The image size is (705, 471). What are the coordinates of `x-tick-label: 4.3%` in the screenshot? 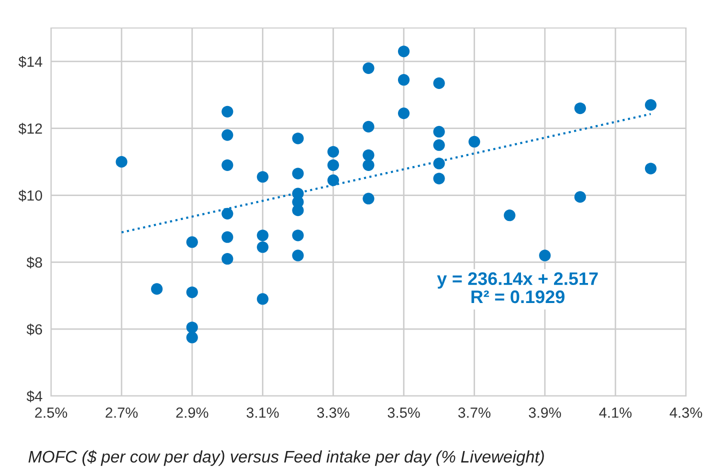 It's located at (686, 412).